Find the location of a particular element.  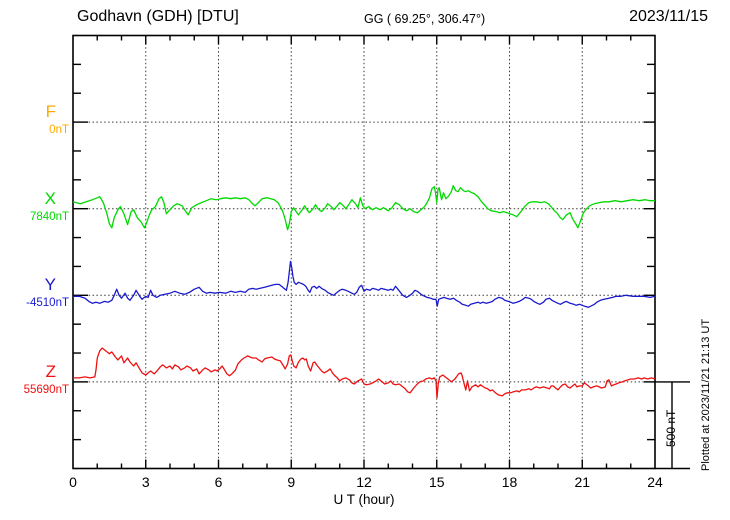

x-tick-label-9: 9 is located at coordinates (291, 482).